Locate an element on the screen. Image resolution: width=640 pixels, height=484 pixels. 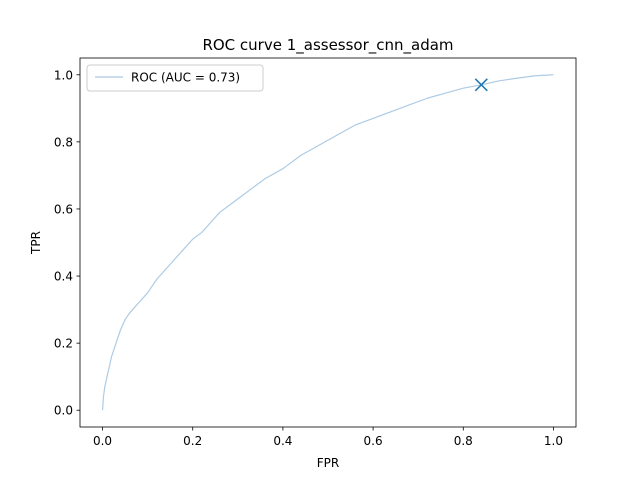
x-tick-label: 0.0 is located at coordinates (102, 441).